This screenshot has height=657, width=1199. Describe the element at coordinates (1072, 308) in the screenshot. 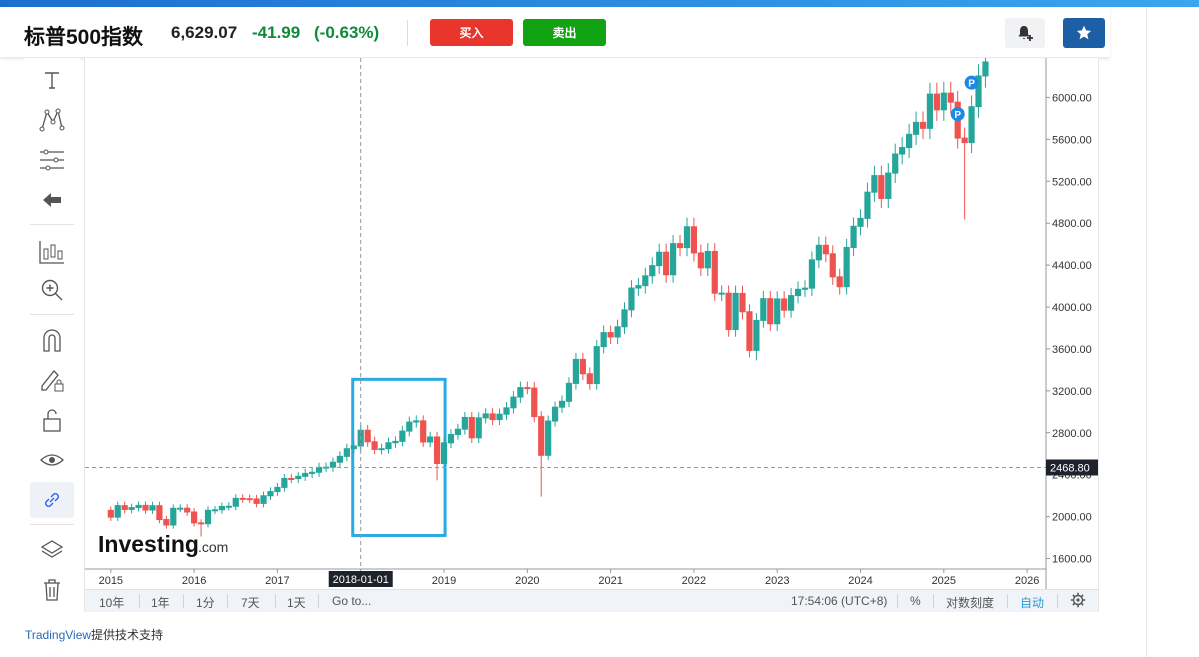

I see `y-tick-label: 4000.00` at that location.